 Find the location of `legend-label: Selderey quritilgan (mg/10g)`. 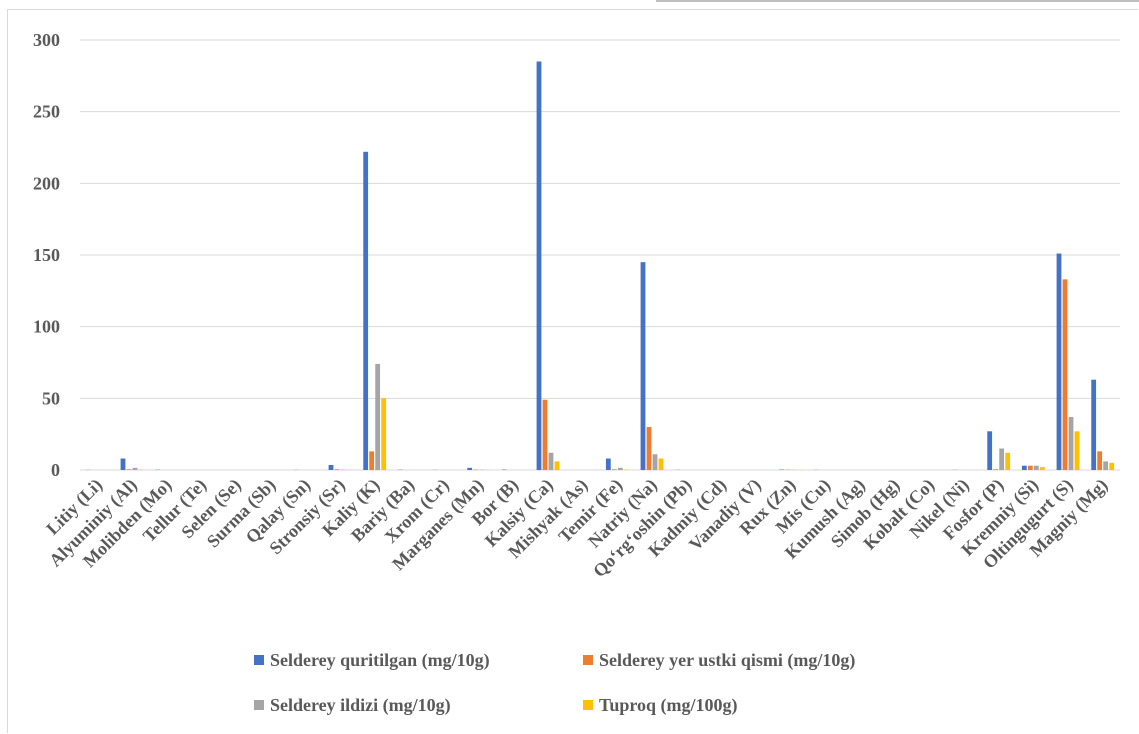

legend-label: Selderey quritilgan (mg/10g) is located at coordinates (380, 660).